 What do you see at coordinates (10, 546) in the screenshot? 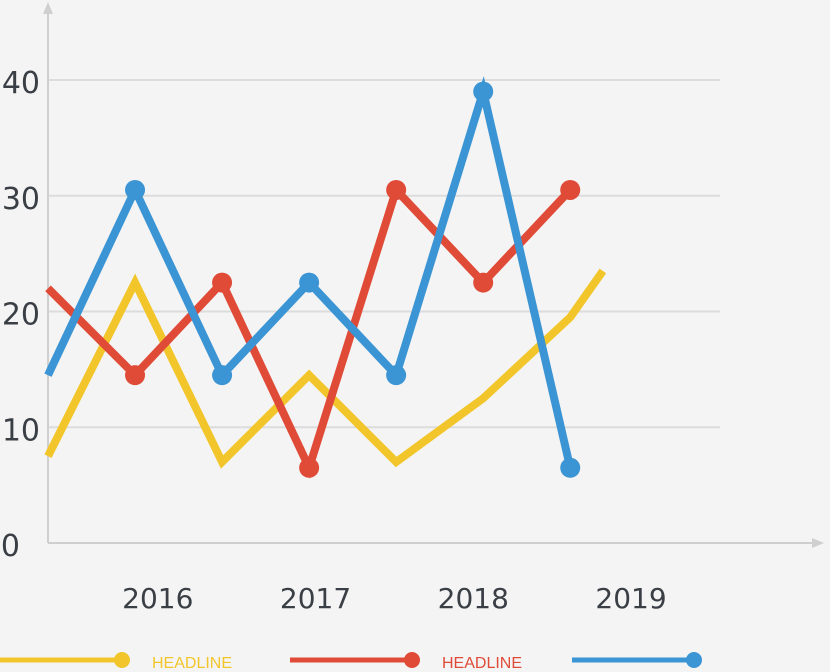
I see `y-tick-label: 0` at bounding box center [10, 546].